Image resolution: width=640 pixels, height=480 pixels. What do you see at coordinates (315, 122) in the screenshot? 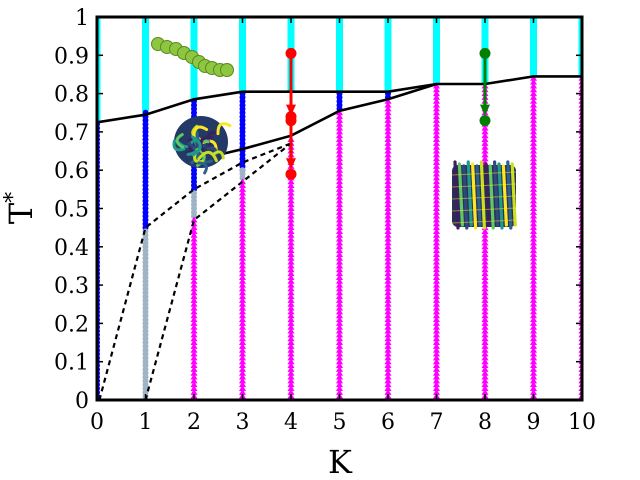
I see `phase-boundary-solid` at bounding box center [315, 122].